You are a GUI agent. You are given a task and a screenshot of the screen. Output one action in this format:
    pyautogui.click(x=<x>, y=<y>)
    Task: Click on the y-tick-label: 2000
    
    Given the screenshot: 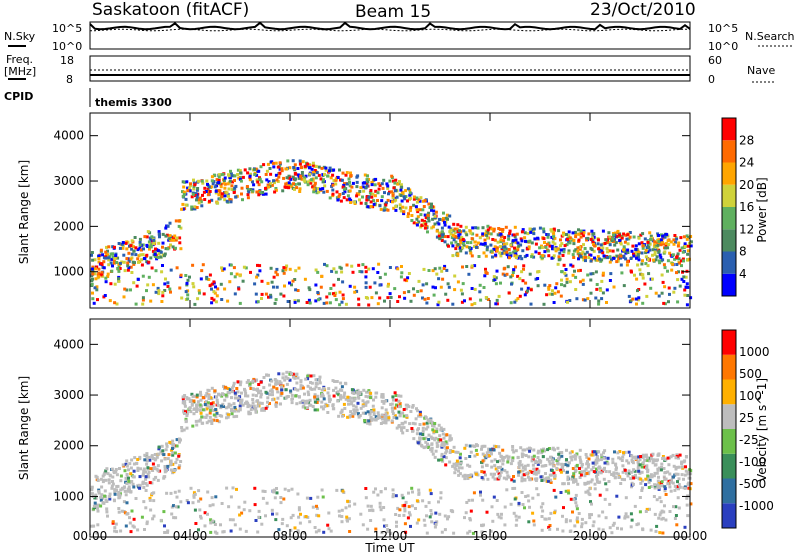 What is the action you would take?
    pyautogui.click(x=68, y=226)
    